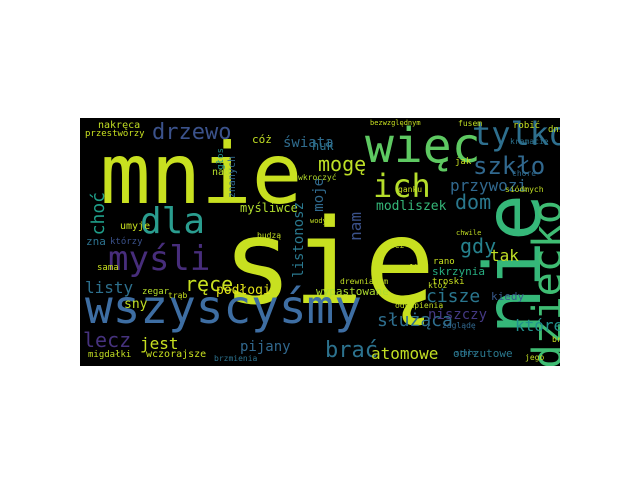 Image resolution: width=640 pixels, height=480 pixels. What do you see at coordinates (173, 221) in the screenshot?
I see `word: dla` at bounding box center [173, 221].